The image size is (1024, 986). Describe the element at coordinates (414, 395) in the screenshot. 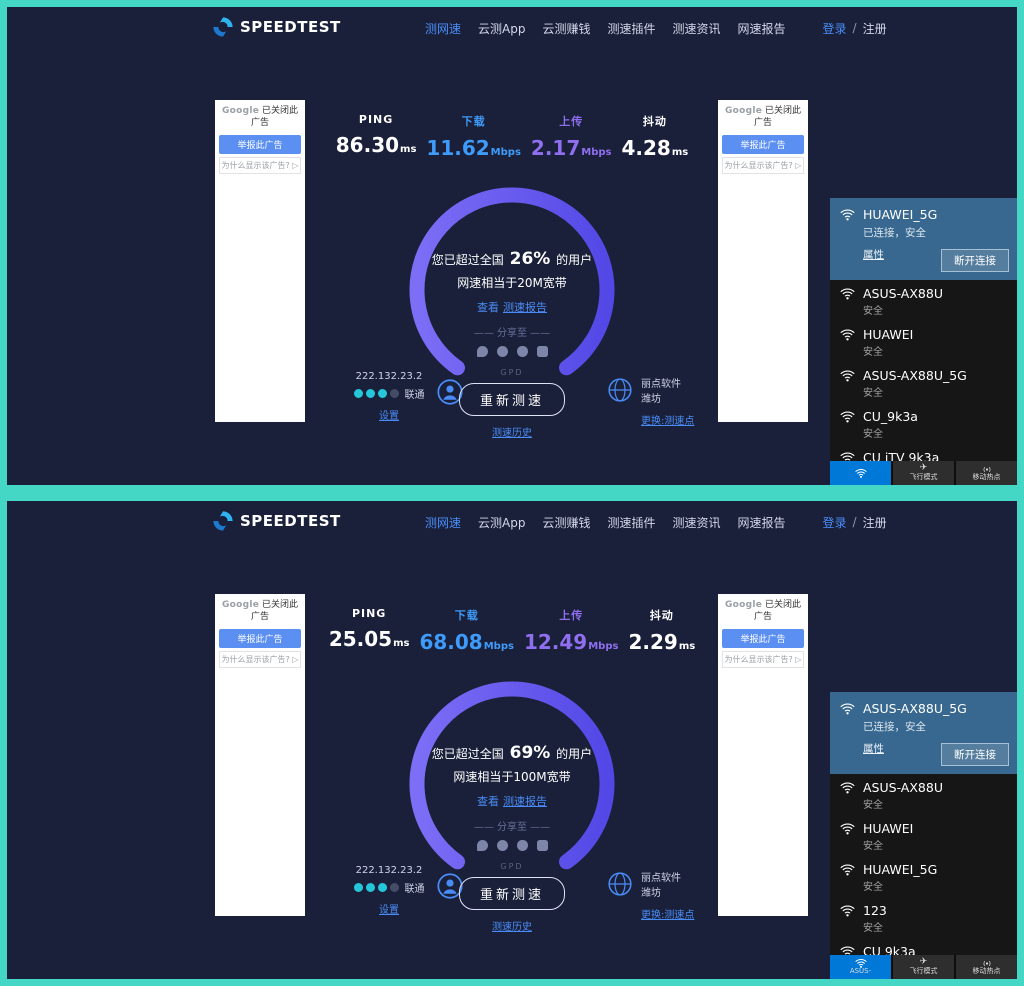

I see `isp-name: 联通` at that location.